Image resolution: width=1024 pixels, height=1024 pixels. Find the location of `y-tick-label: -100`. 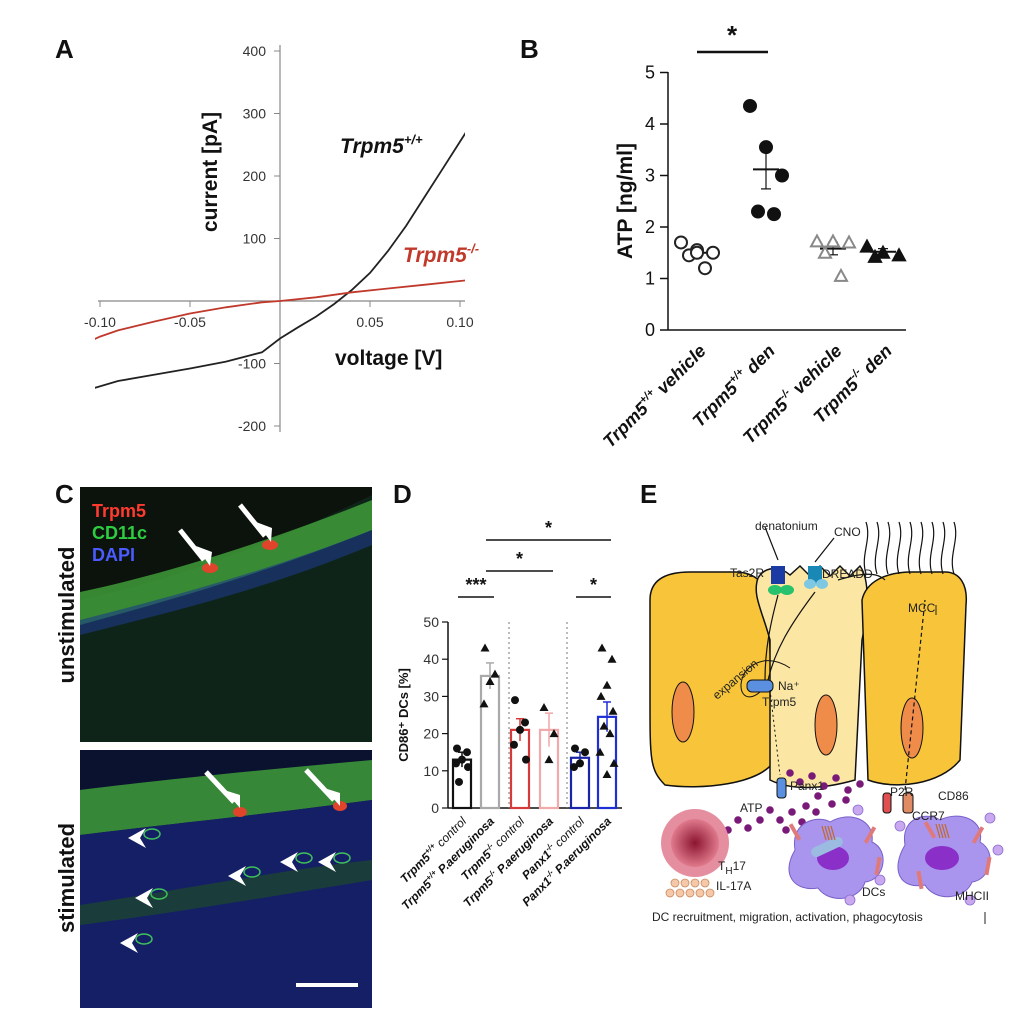

y-tick-label: -100 is located at coordinates (252, 364).